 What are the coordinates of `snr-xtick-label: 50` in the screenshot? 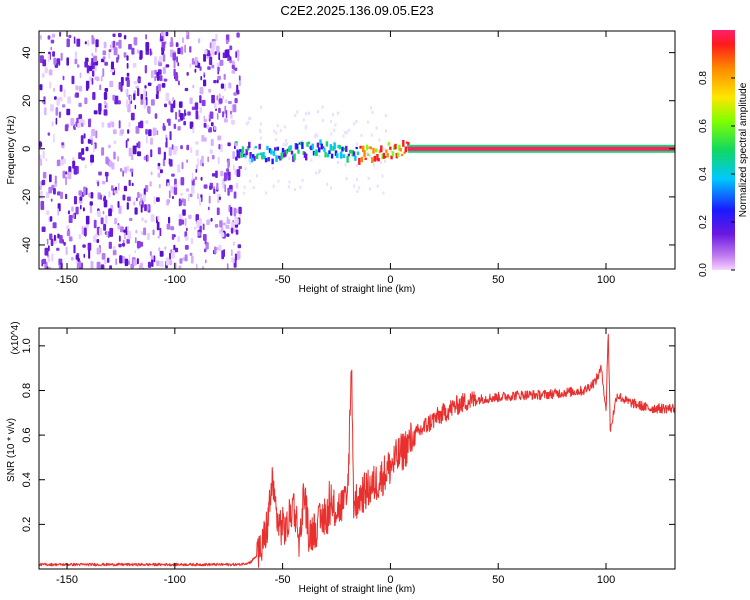 It's located at (498, 580).